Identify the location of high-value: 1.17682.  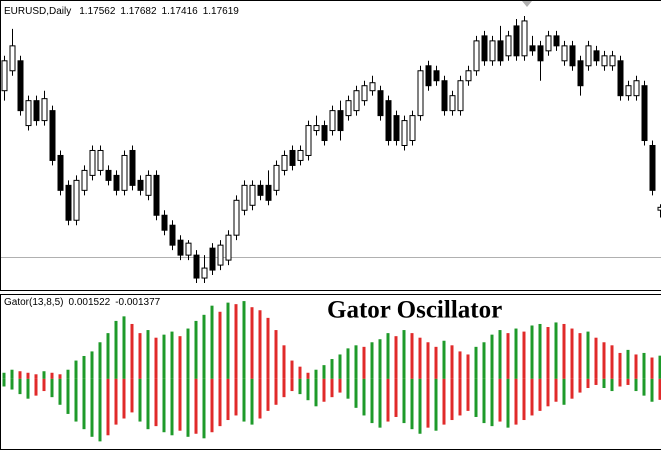
(138, 11).